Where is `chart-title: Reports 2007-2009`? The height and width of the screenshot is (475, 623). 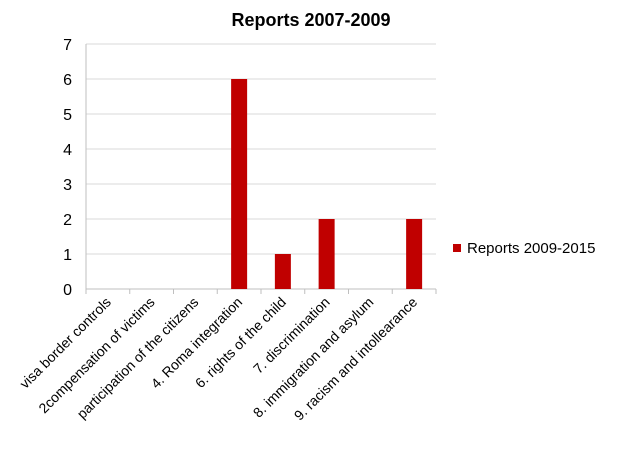 chart-title: Reports 2007-2009 is located at coordinates (310, 20).